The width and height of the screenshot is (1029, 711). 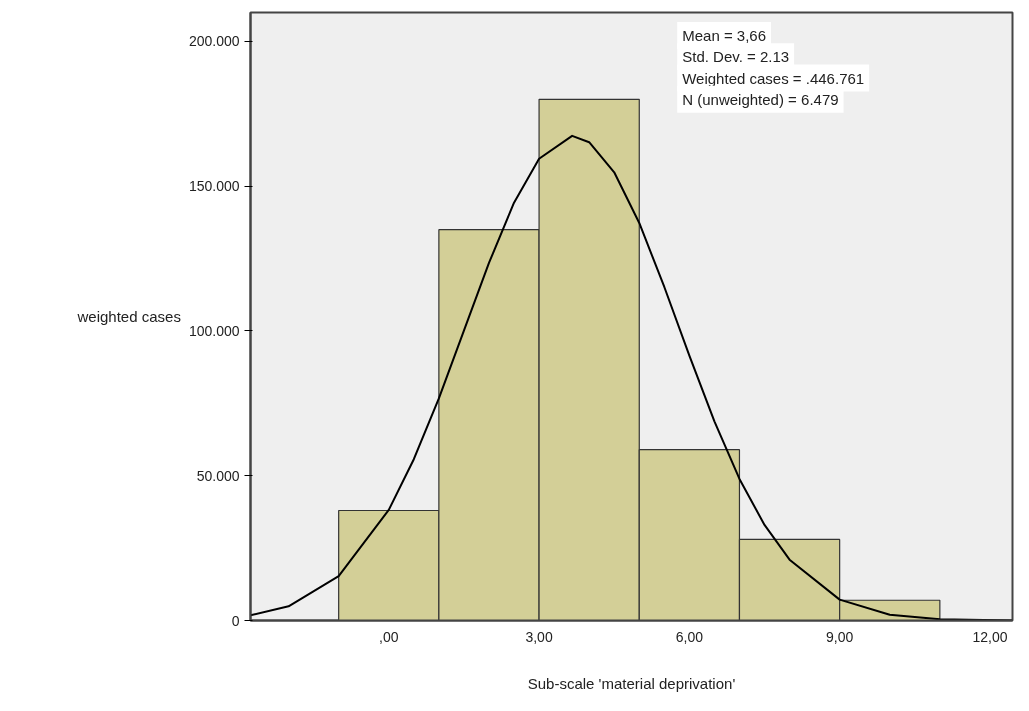 What do you see at coordinates (760, 99) in the screenshot?
I see `annotation: N (unweighted) = 6.479` at bounding box center [760, 99].